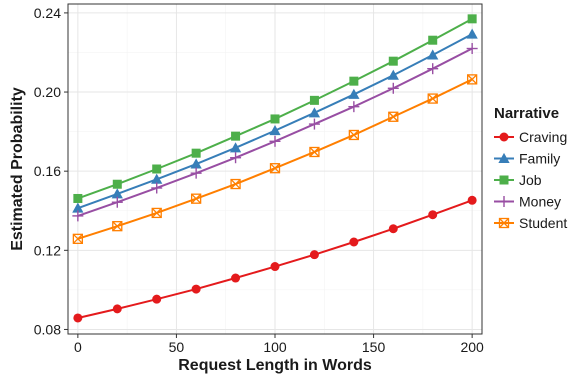  I want to click on y-tick-label: 0.08, so click(47, 329).